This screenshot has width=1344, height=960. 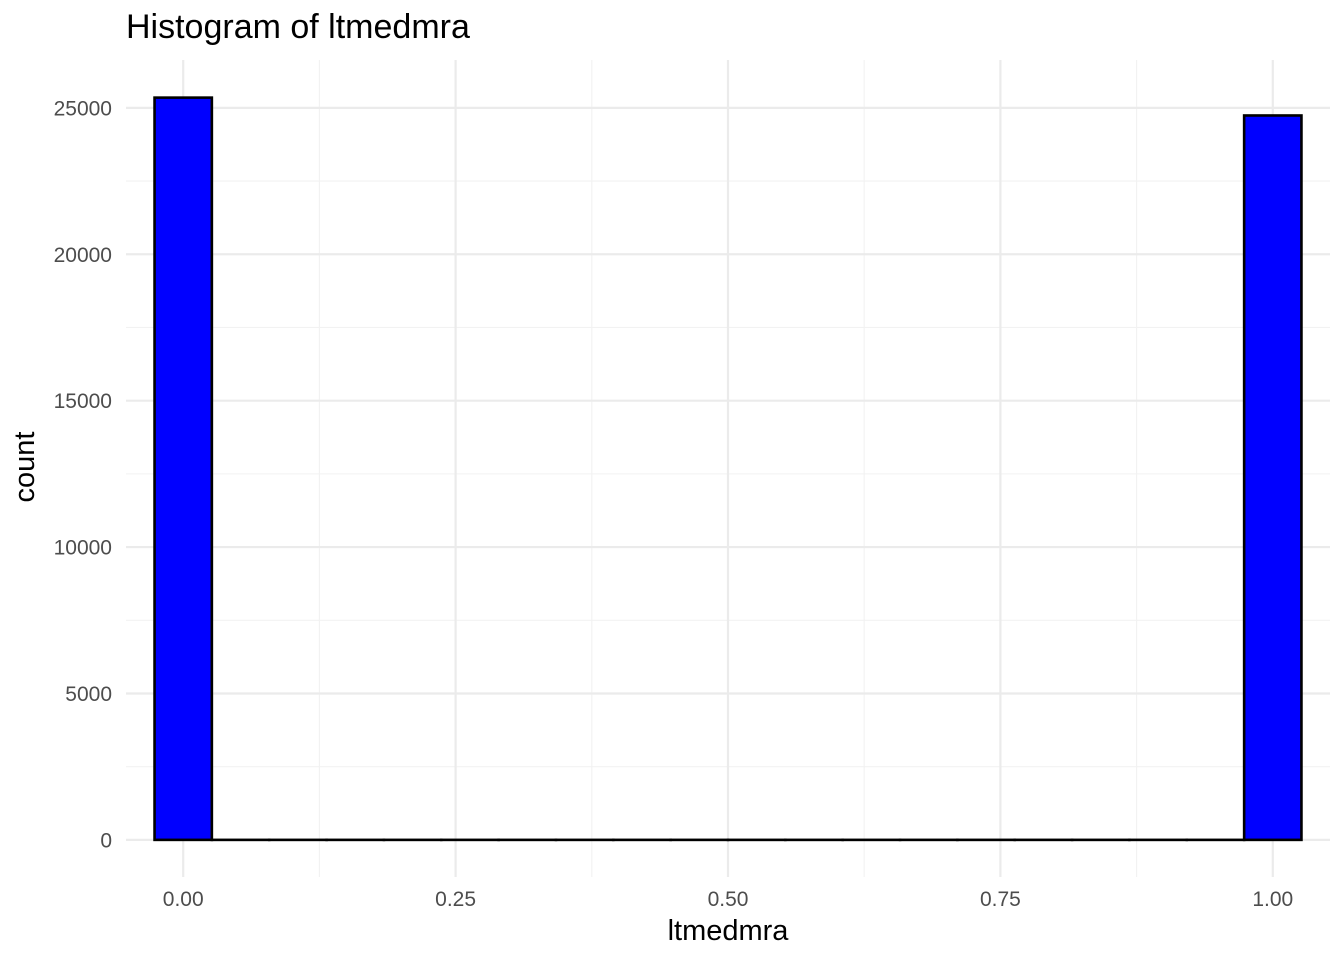 I want to click on x-tick-label: 1.00, so click(x=1272, y=899).